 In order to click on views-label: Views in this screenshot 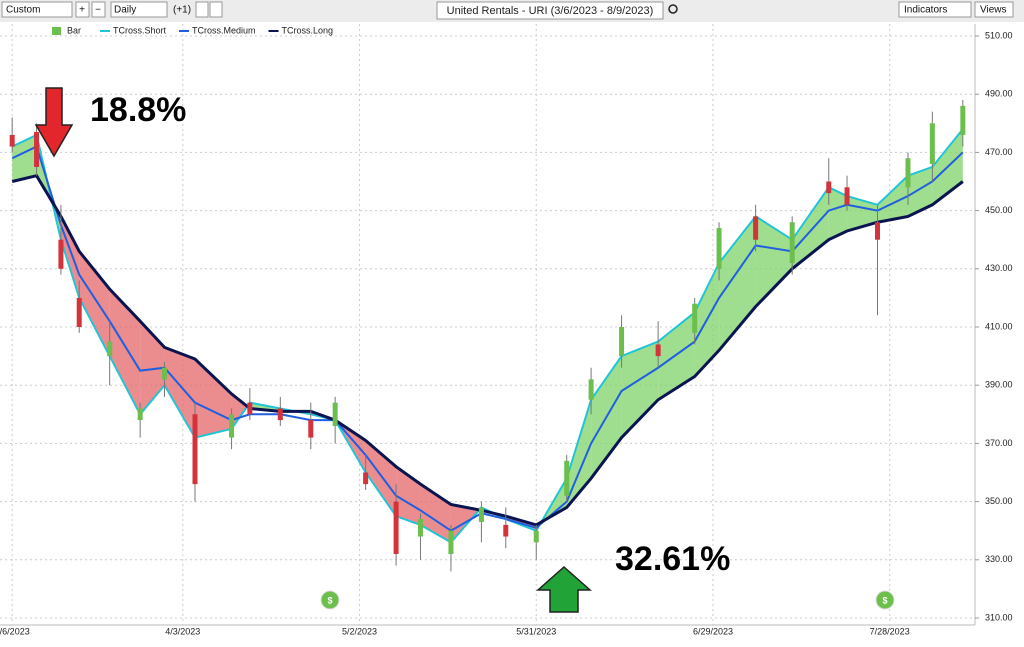, I will do `click(993, 10)`.